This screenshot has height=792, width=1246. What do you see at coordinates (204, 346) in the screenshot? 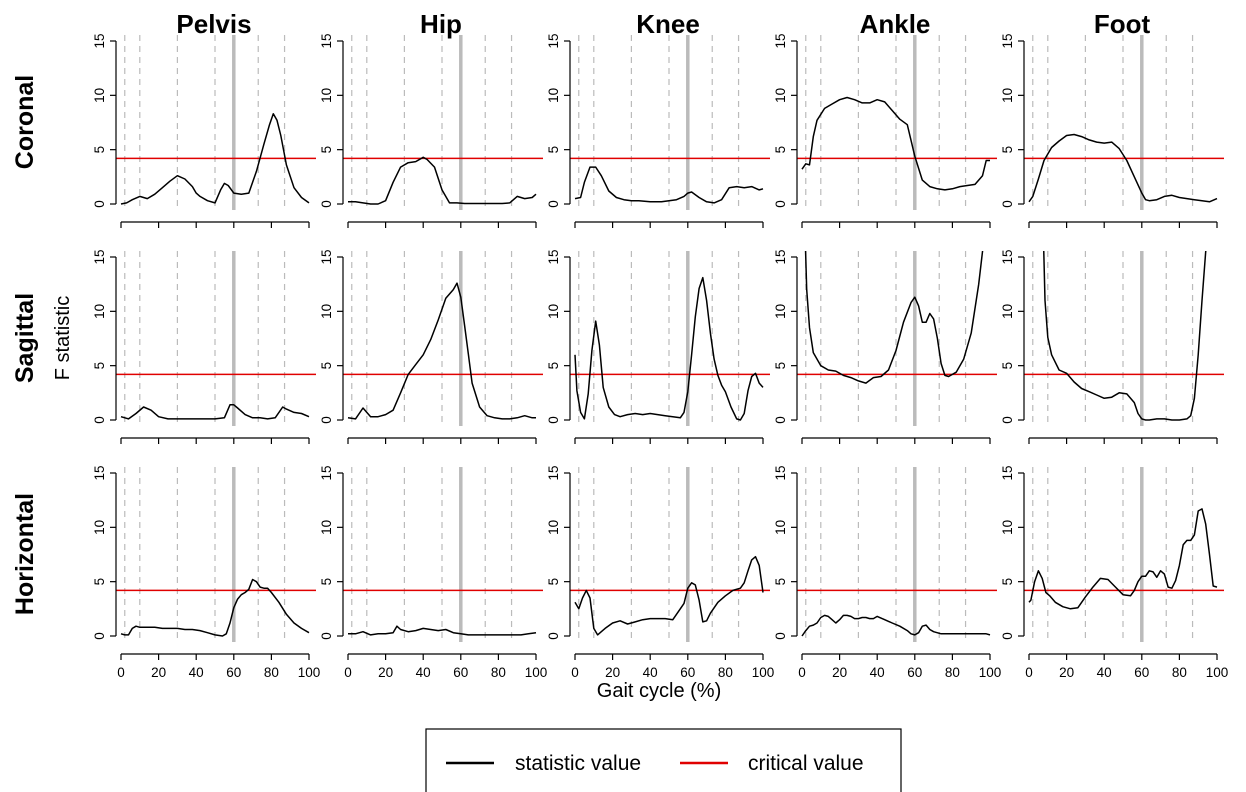
I see `panel-sagittal-pelvis: 0 5 10 15` at bounding box center [204, 346].